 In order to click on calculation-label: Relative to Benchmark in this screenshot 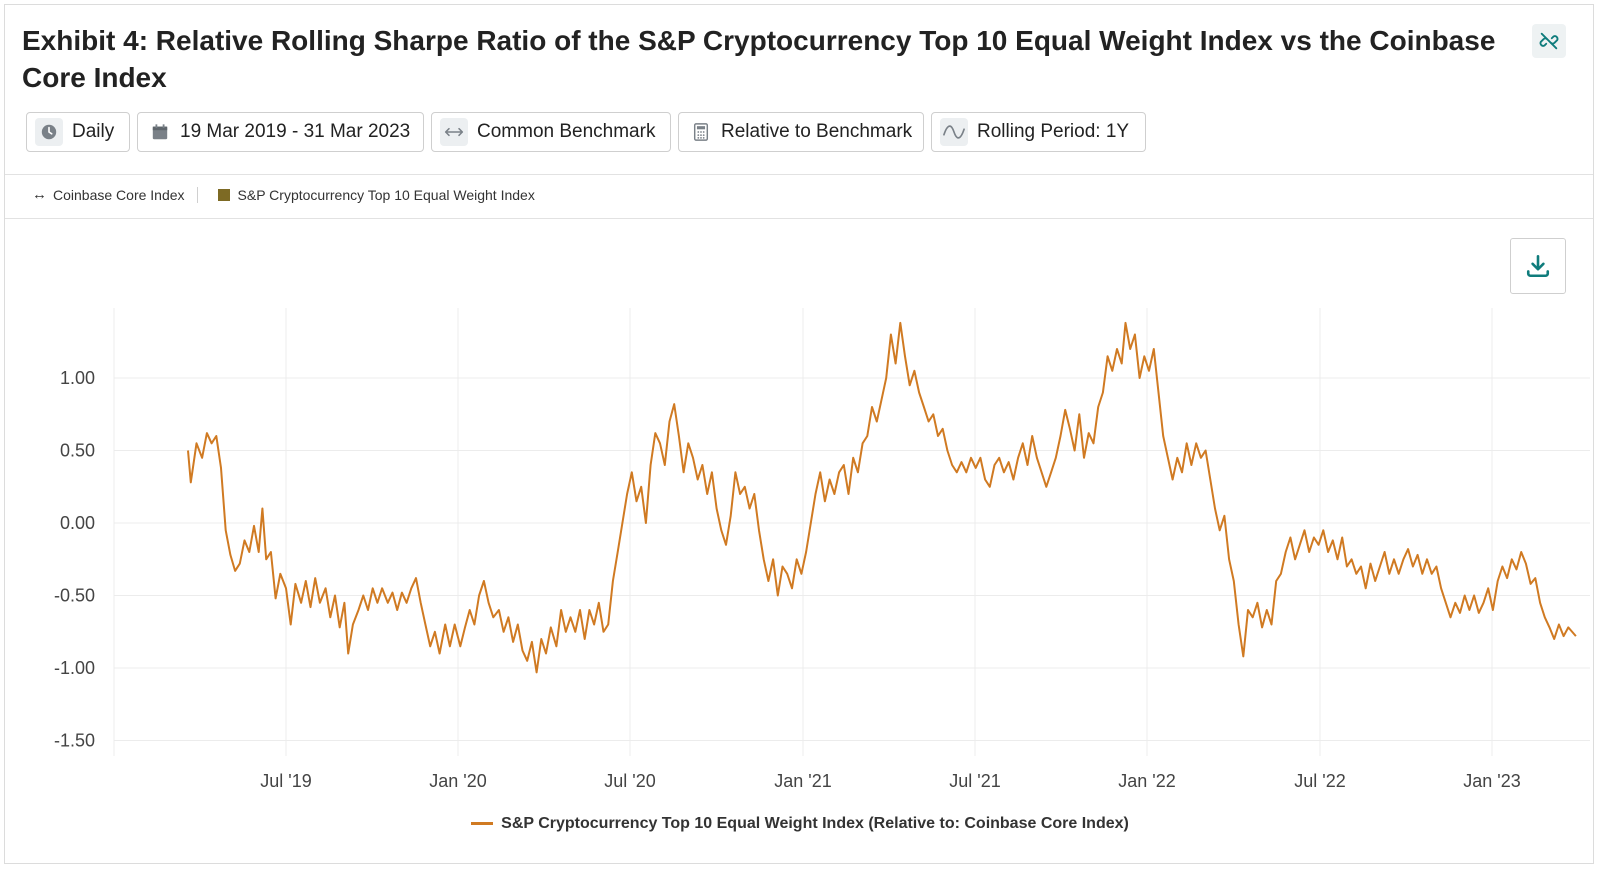, I will do `click(817, 131)`.